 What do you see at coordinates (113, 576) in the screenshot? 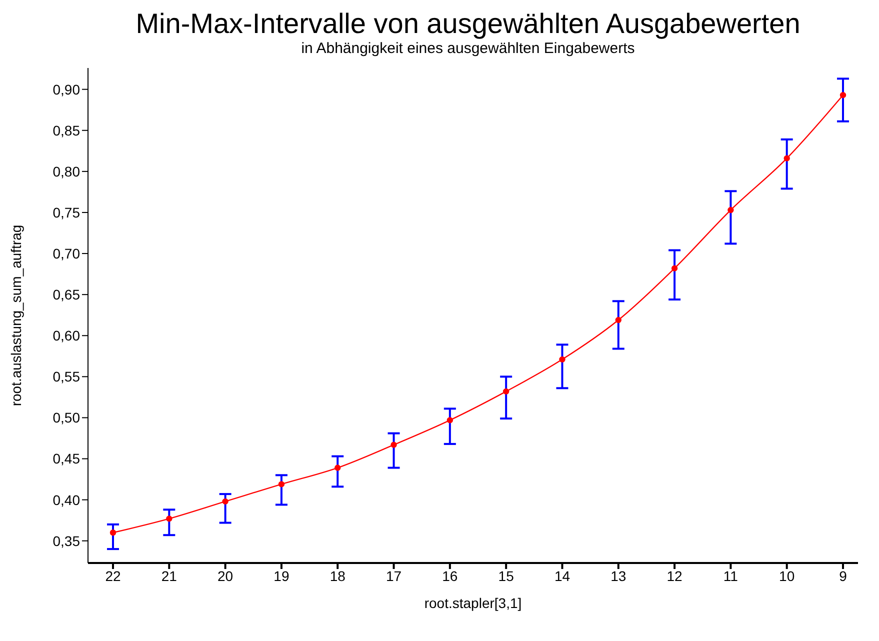
I see `x-tick-label: 22` at bounding box center [113, 576].